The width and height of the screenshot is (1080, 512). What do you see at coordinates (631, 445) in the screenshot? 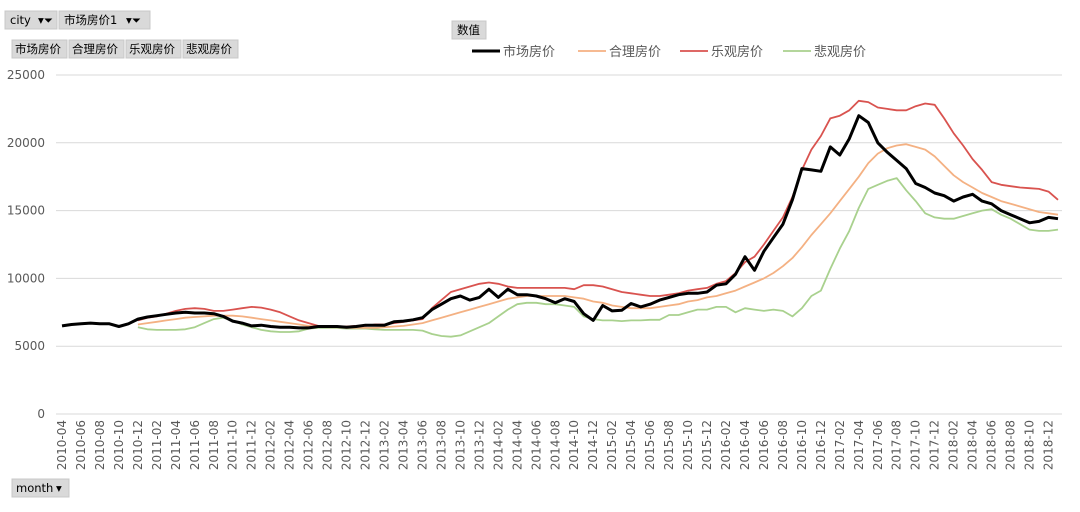
I see `x-tick-label: 2015-04` at bounding box center [631, 445].